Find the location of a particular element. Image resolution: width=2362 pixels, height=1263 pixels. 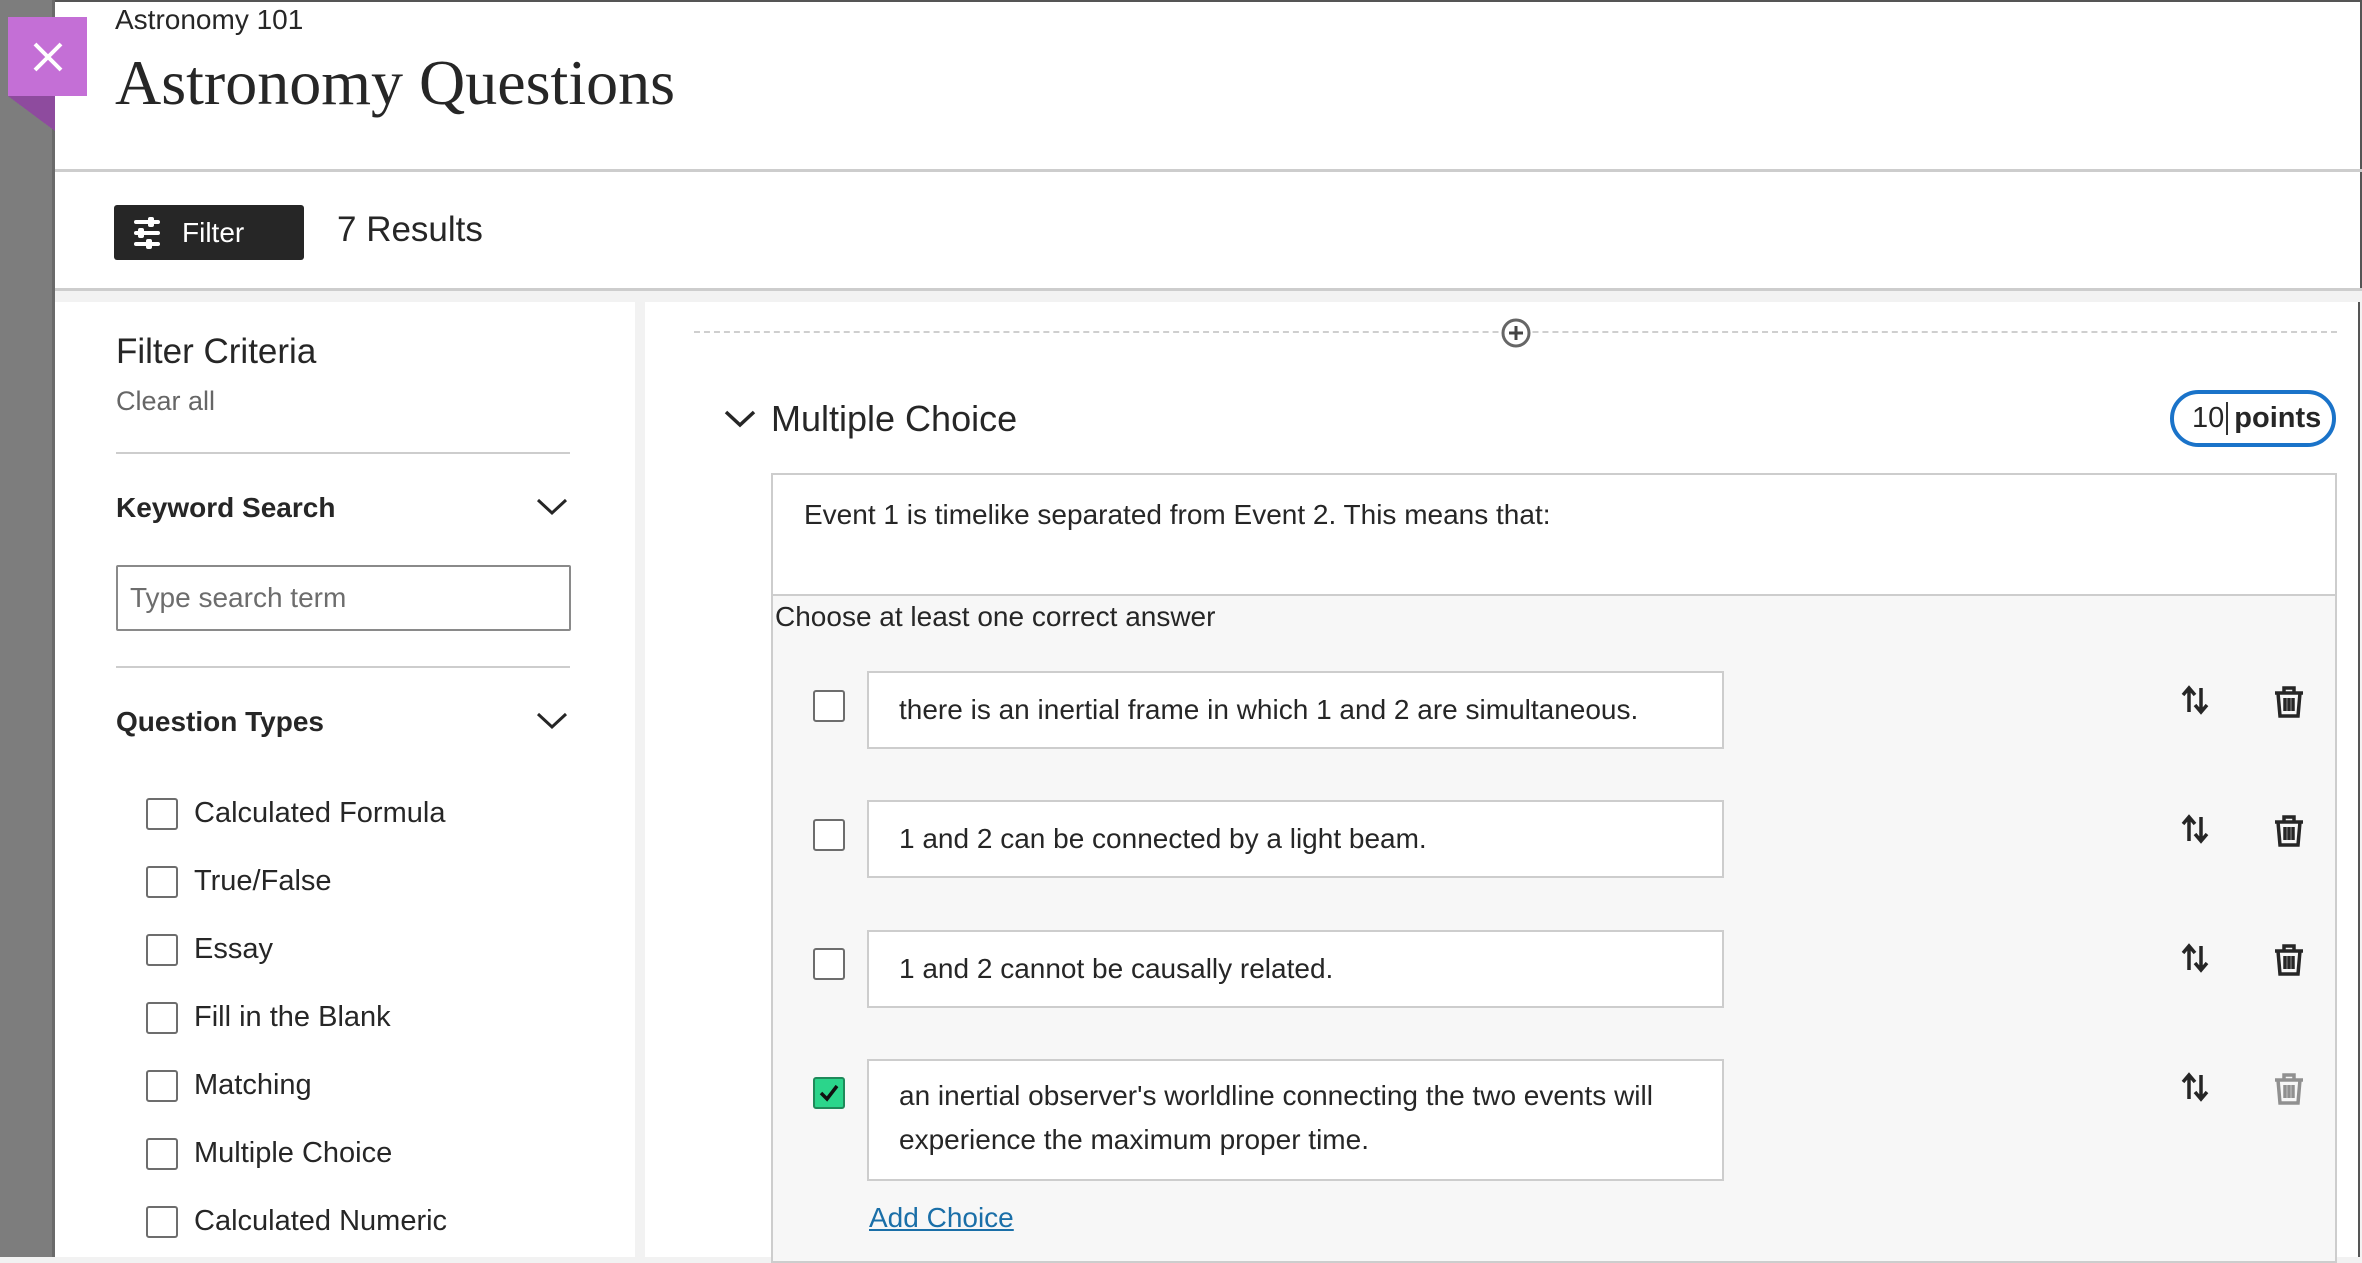

filter-checkbox-true-false: True/False is located at coordinates (239, 881).